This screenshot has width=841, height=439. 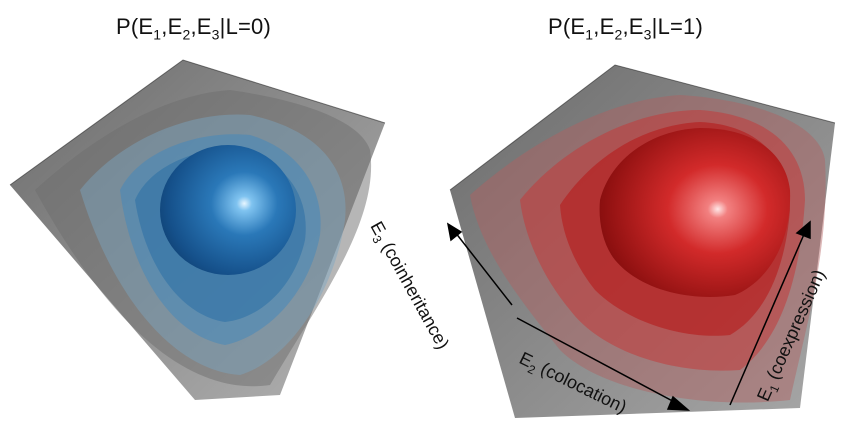 I want to click on title-label-1: P(E1,E2,E3|L=1), so click(x=626, y=28).